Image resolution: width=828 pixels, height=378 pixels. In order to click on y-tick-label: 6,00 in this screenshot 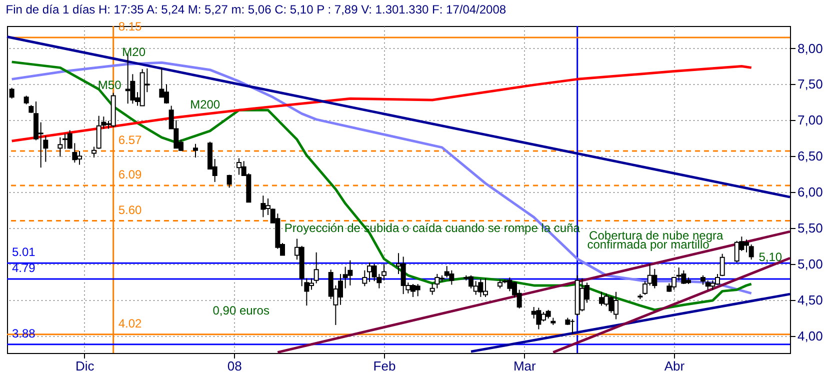, I will do `click(810, 192)`.